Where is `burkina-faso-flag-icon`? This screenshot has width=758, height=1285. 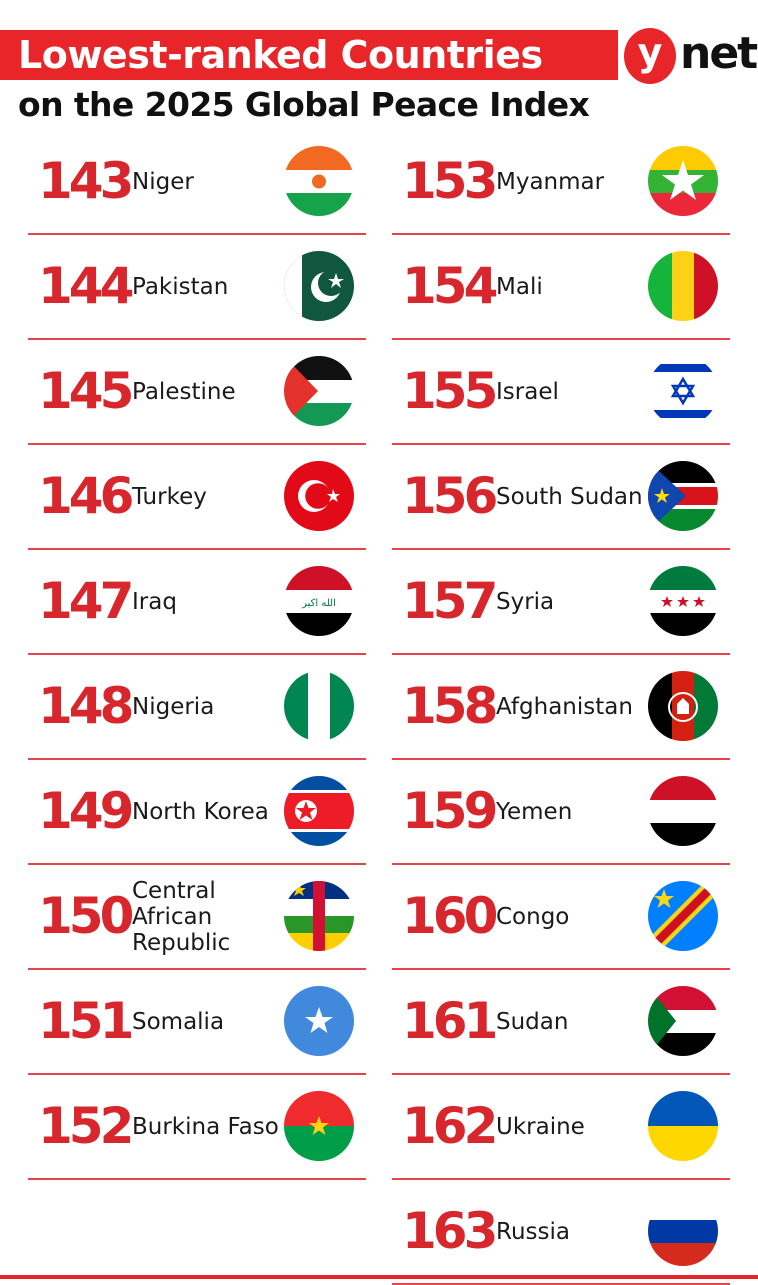 burkina-faso-flag-icon is located at coordinates (319, 1126).